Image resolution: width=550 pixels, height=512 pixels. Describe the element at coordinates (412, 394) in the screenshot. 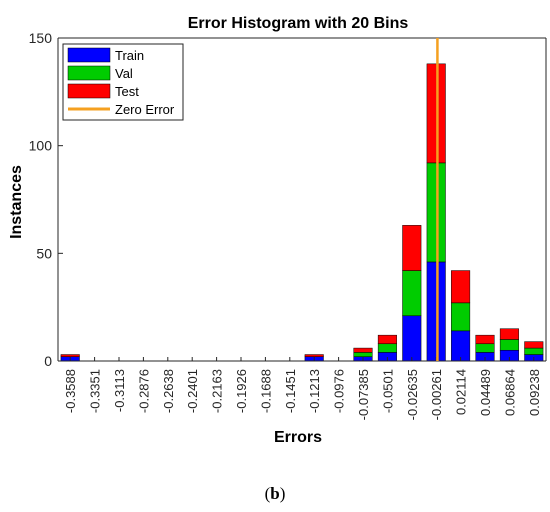

I see `x-tick-label-14: -0.02635` at that location.